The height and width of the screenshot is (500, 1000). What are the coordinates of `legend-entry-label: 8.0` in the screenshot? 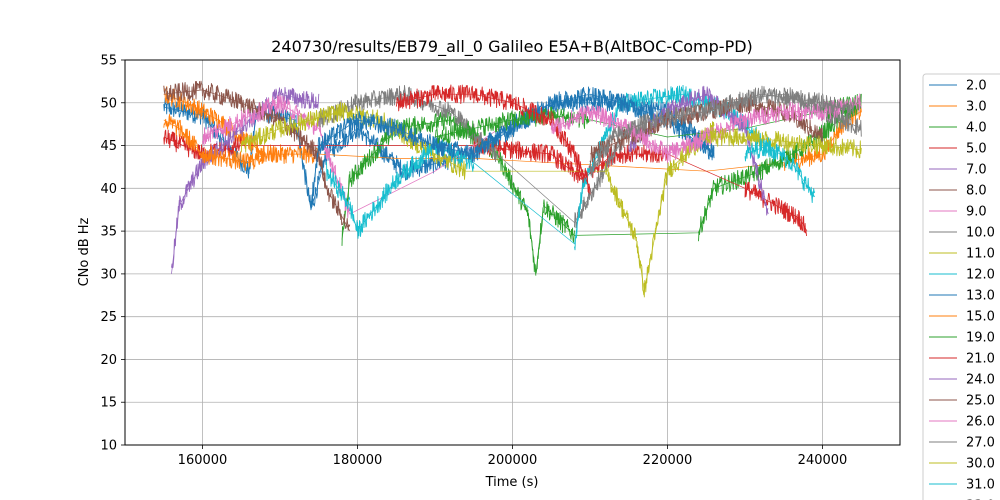 It's located at (976, 191).